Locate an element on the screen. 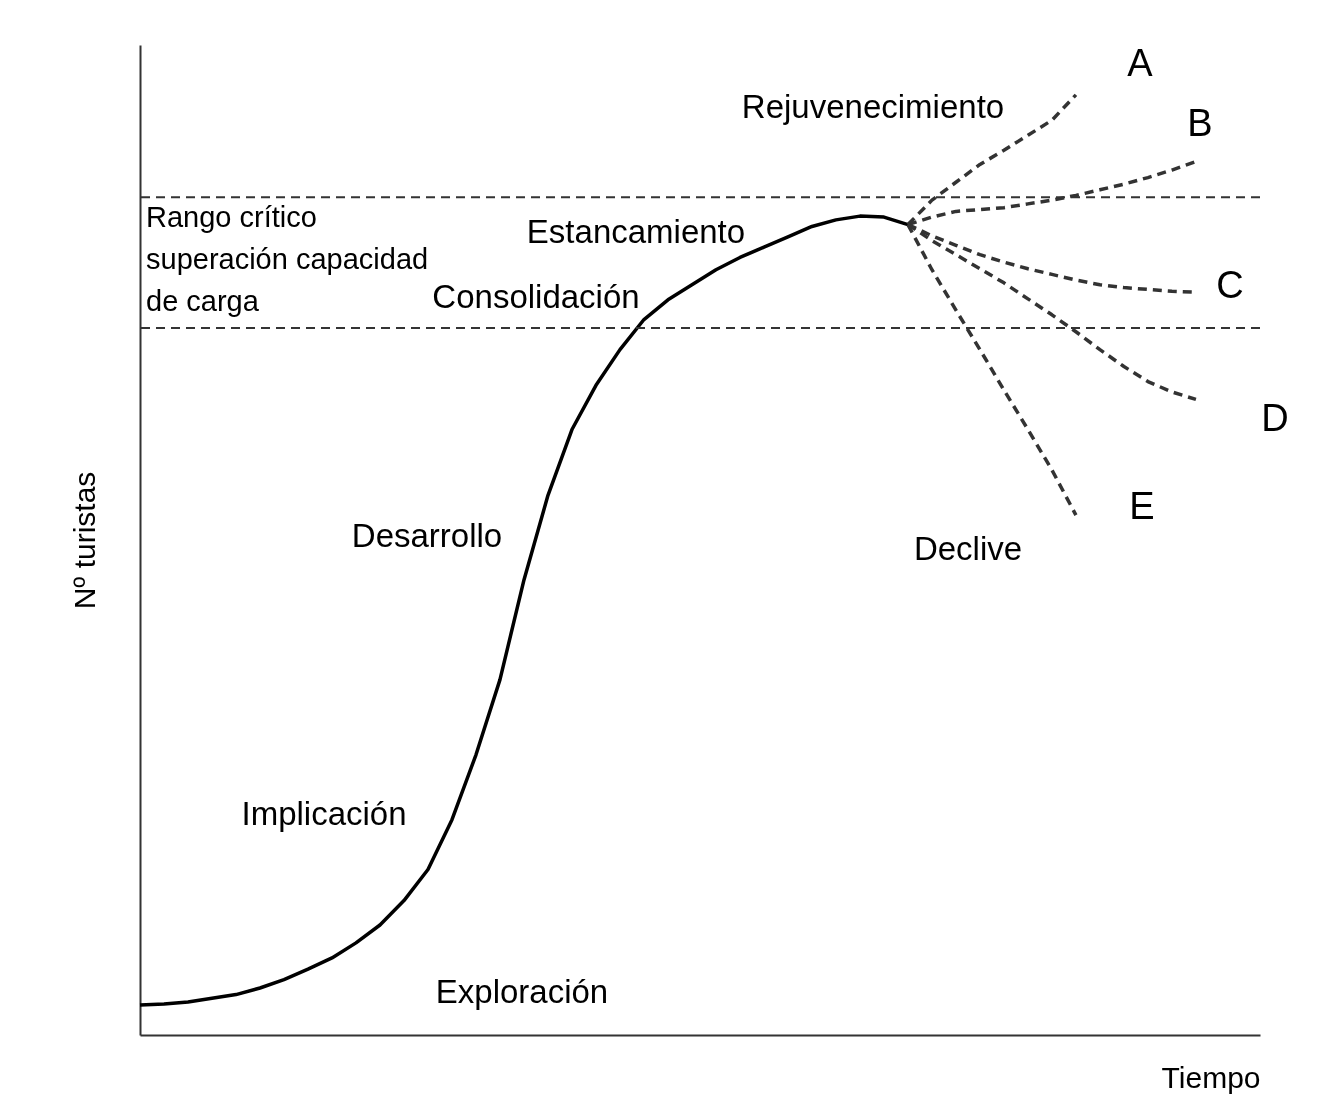 The height and width of the screenshot is (1107, 1319). x-axis-title: Tiempo is located at coordinates (1211, 1077).